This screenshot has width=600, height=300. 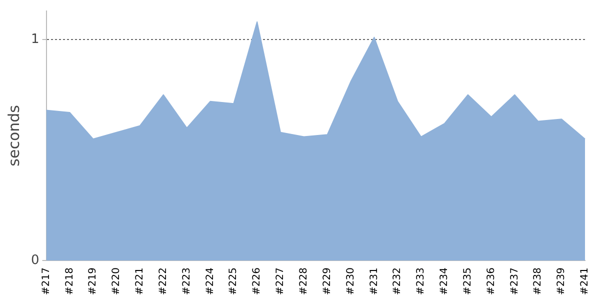 What do you see at coordinates (234, 282) in the screenshot?
I see `x-tick-label: #225` at bounding box center [234, 282].